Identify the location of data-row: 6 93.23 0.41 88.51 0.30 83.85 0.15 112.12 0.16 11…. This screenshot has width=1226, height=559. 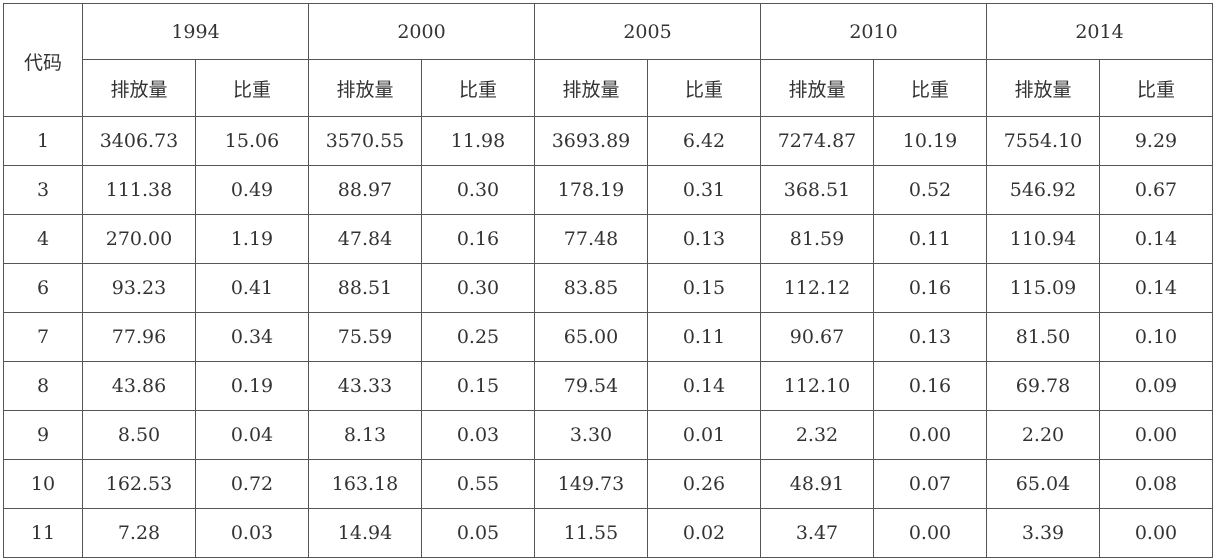
(608, 288).